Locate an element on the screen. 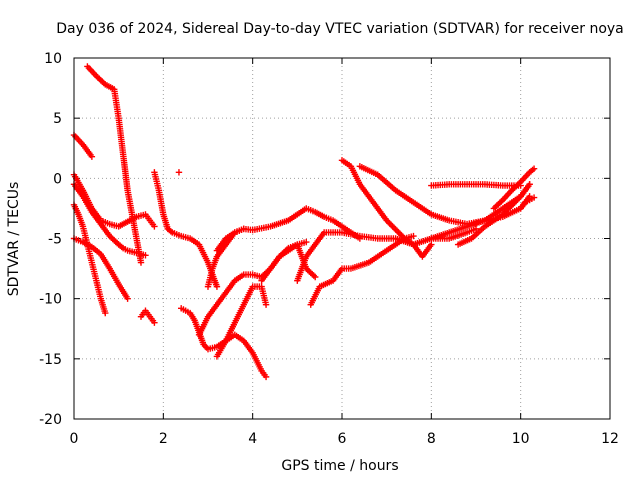 This screenshot has width=640, height=480. y-tick-label: 5 is located at coordinates (57, 119).